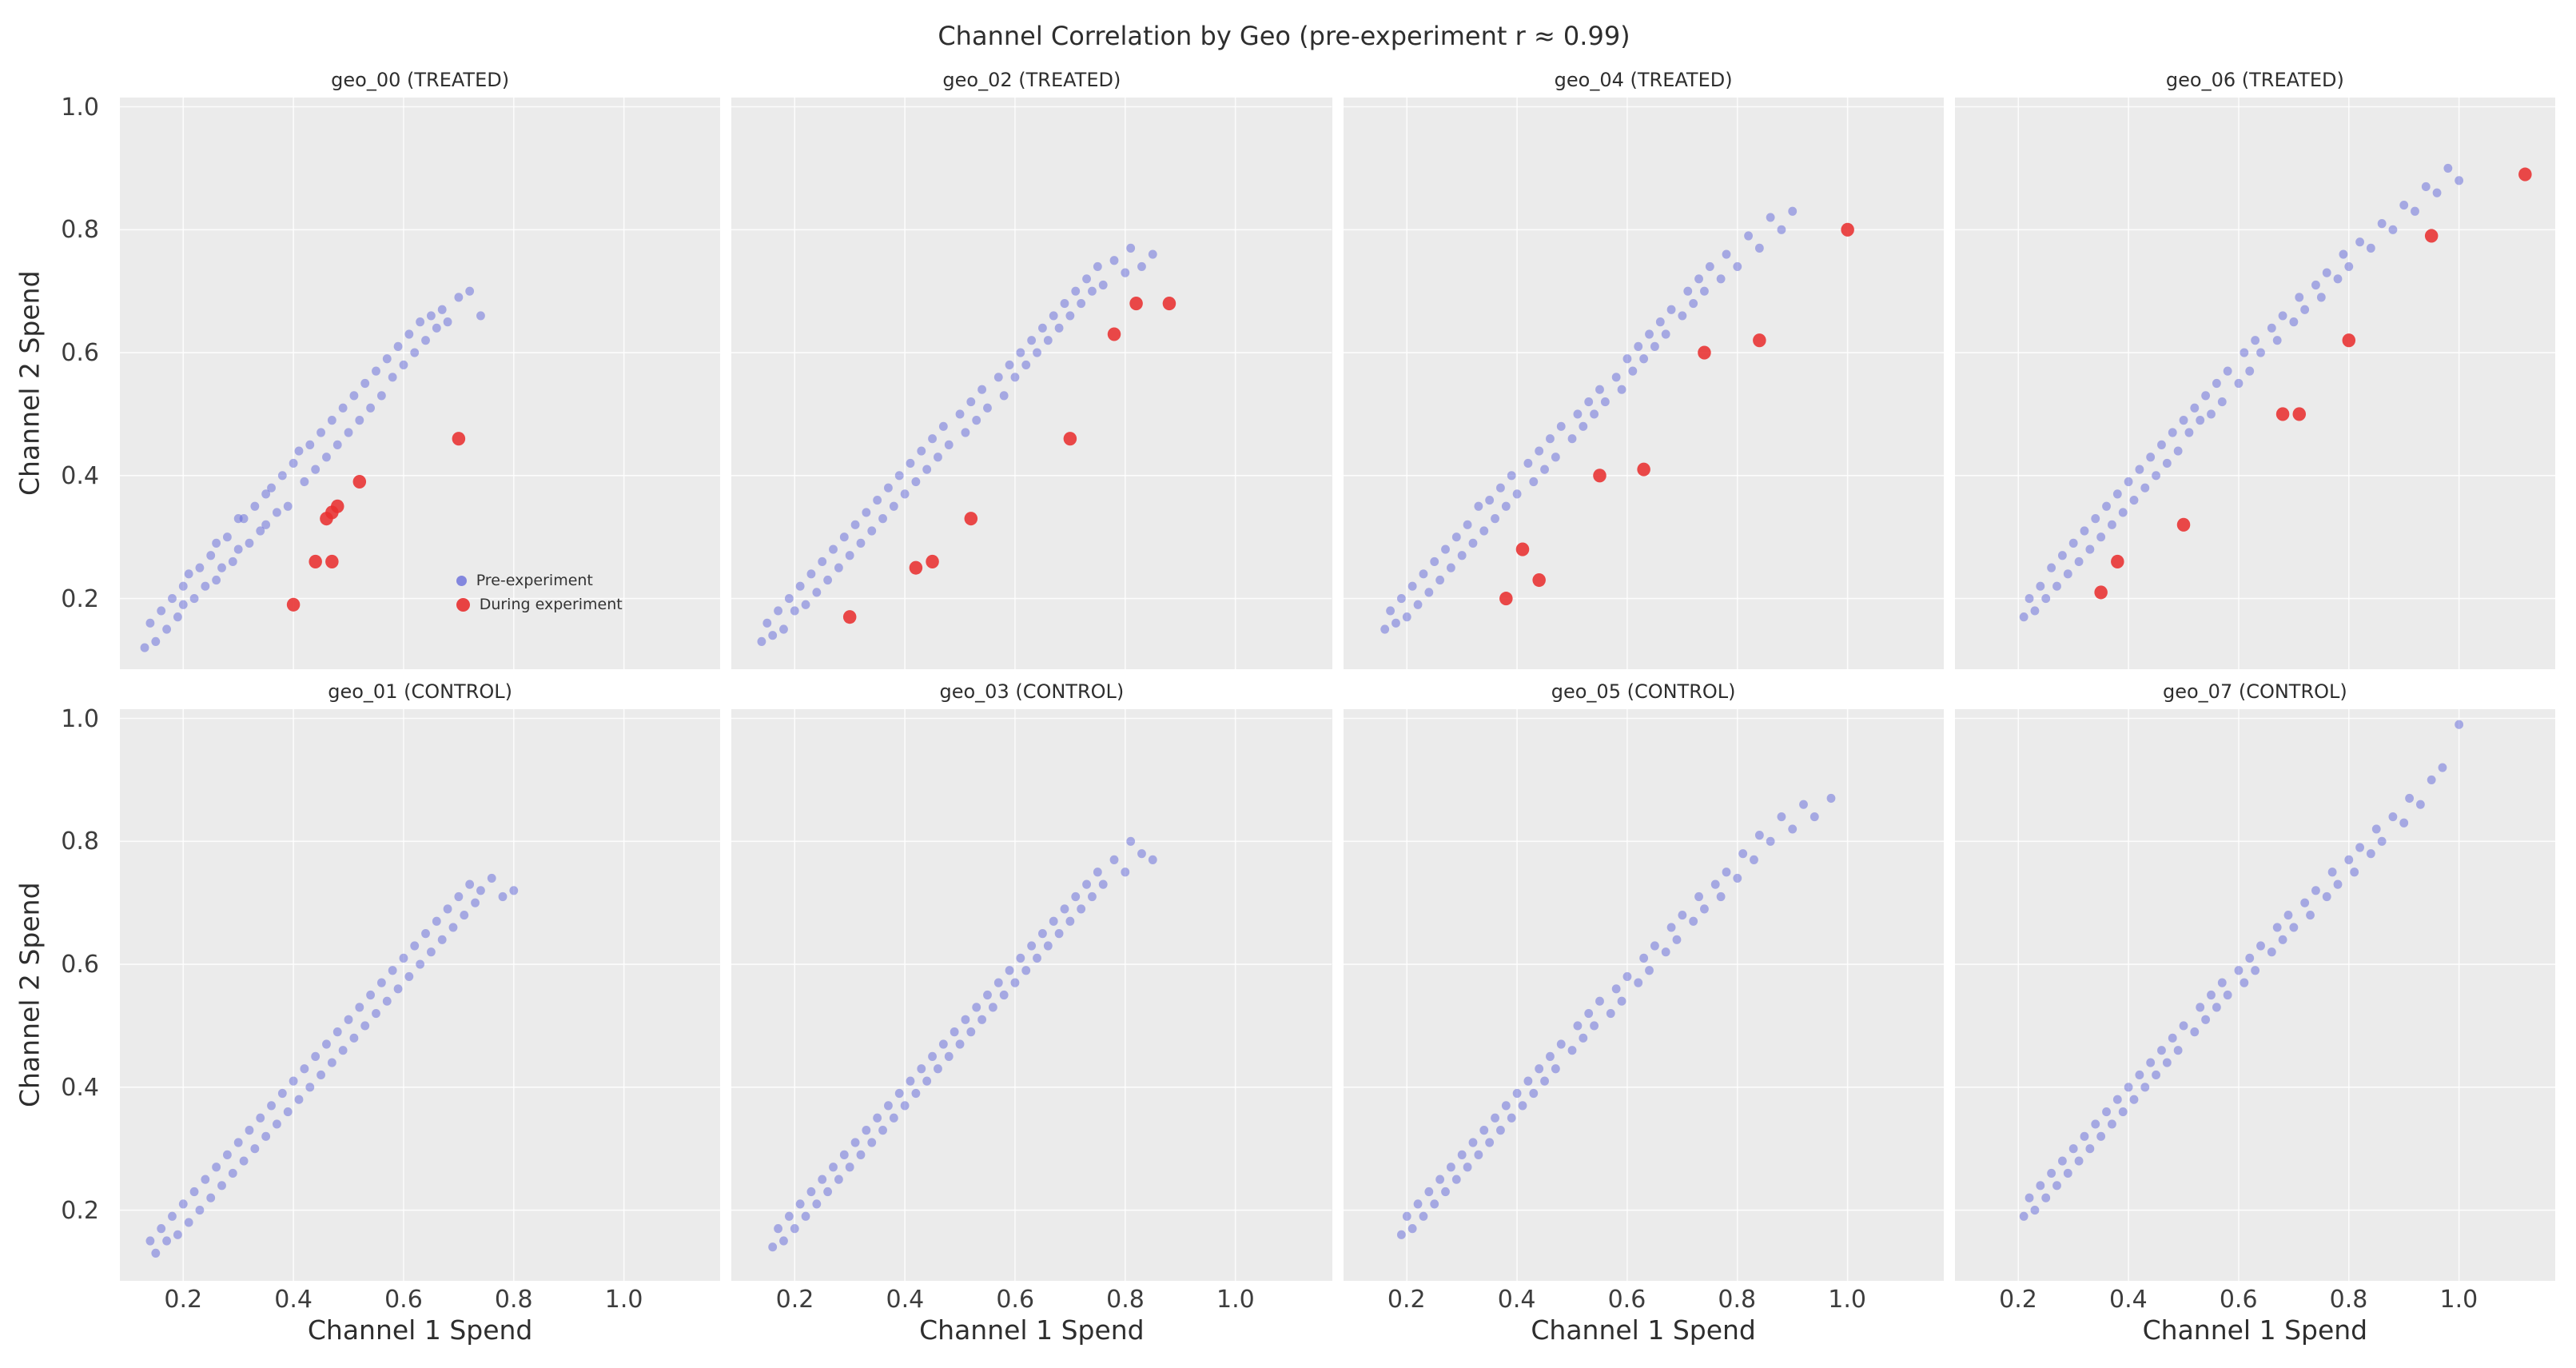 This screenshot has height=1368, width=2576. Describe the element at coordinates (1031, 80) in the screenshot. I see `subplot-title: geo_02 (TREATED)` at that location.